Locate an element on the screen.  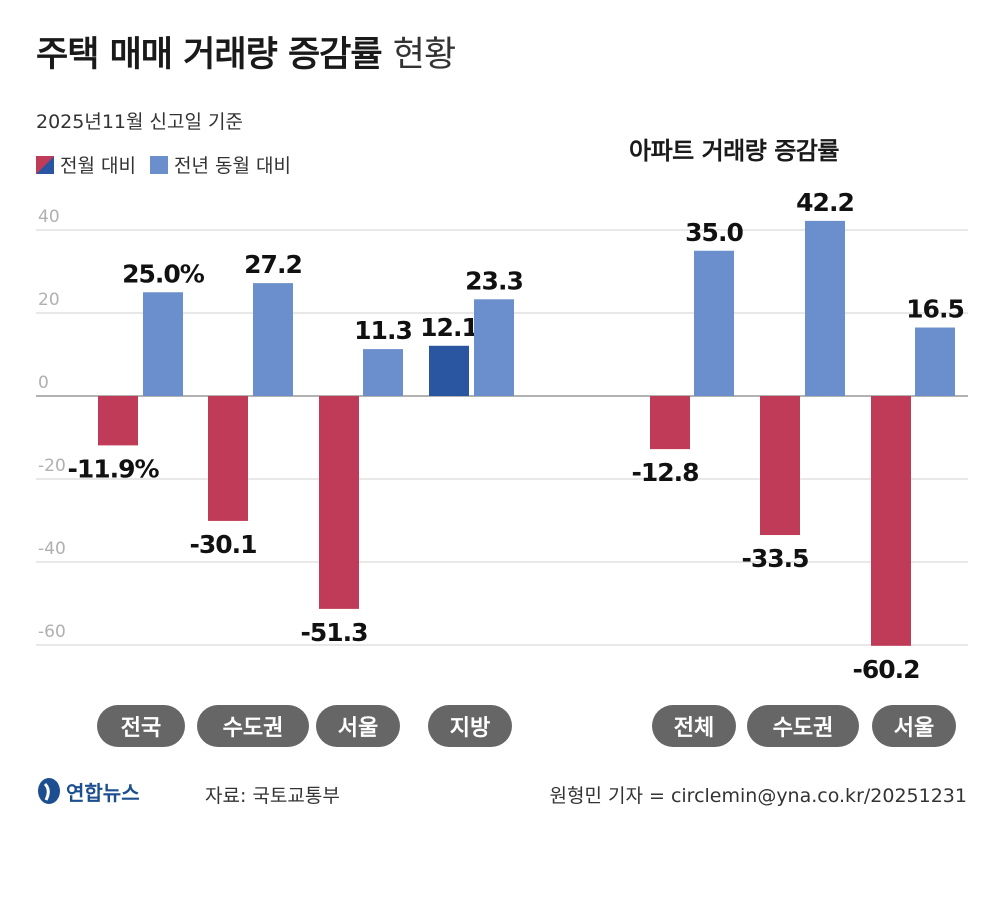
category-label: 전체 is located at coordinates (694, 728).